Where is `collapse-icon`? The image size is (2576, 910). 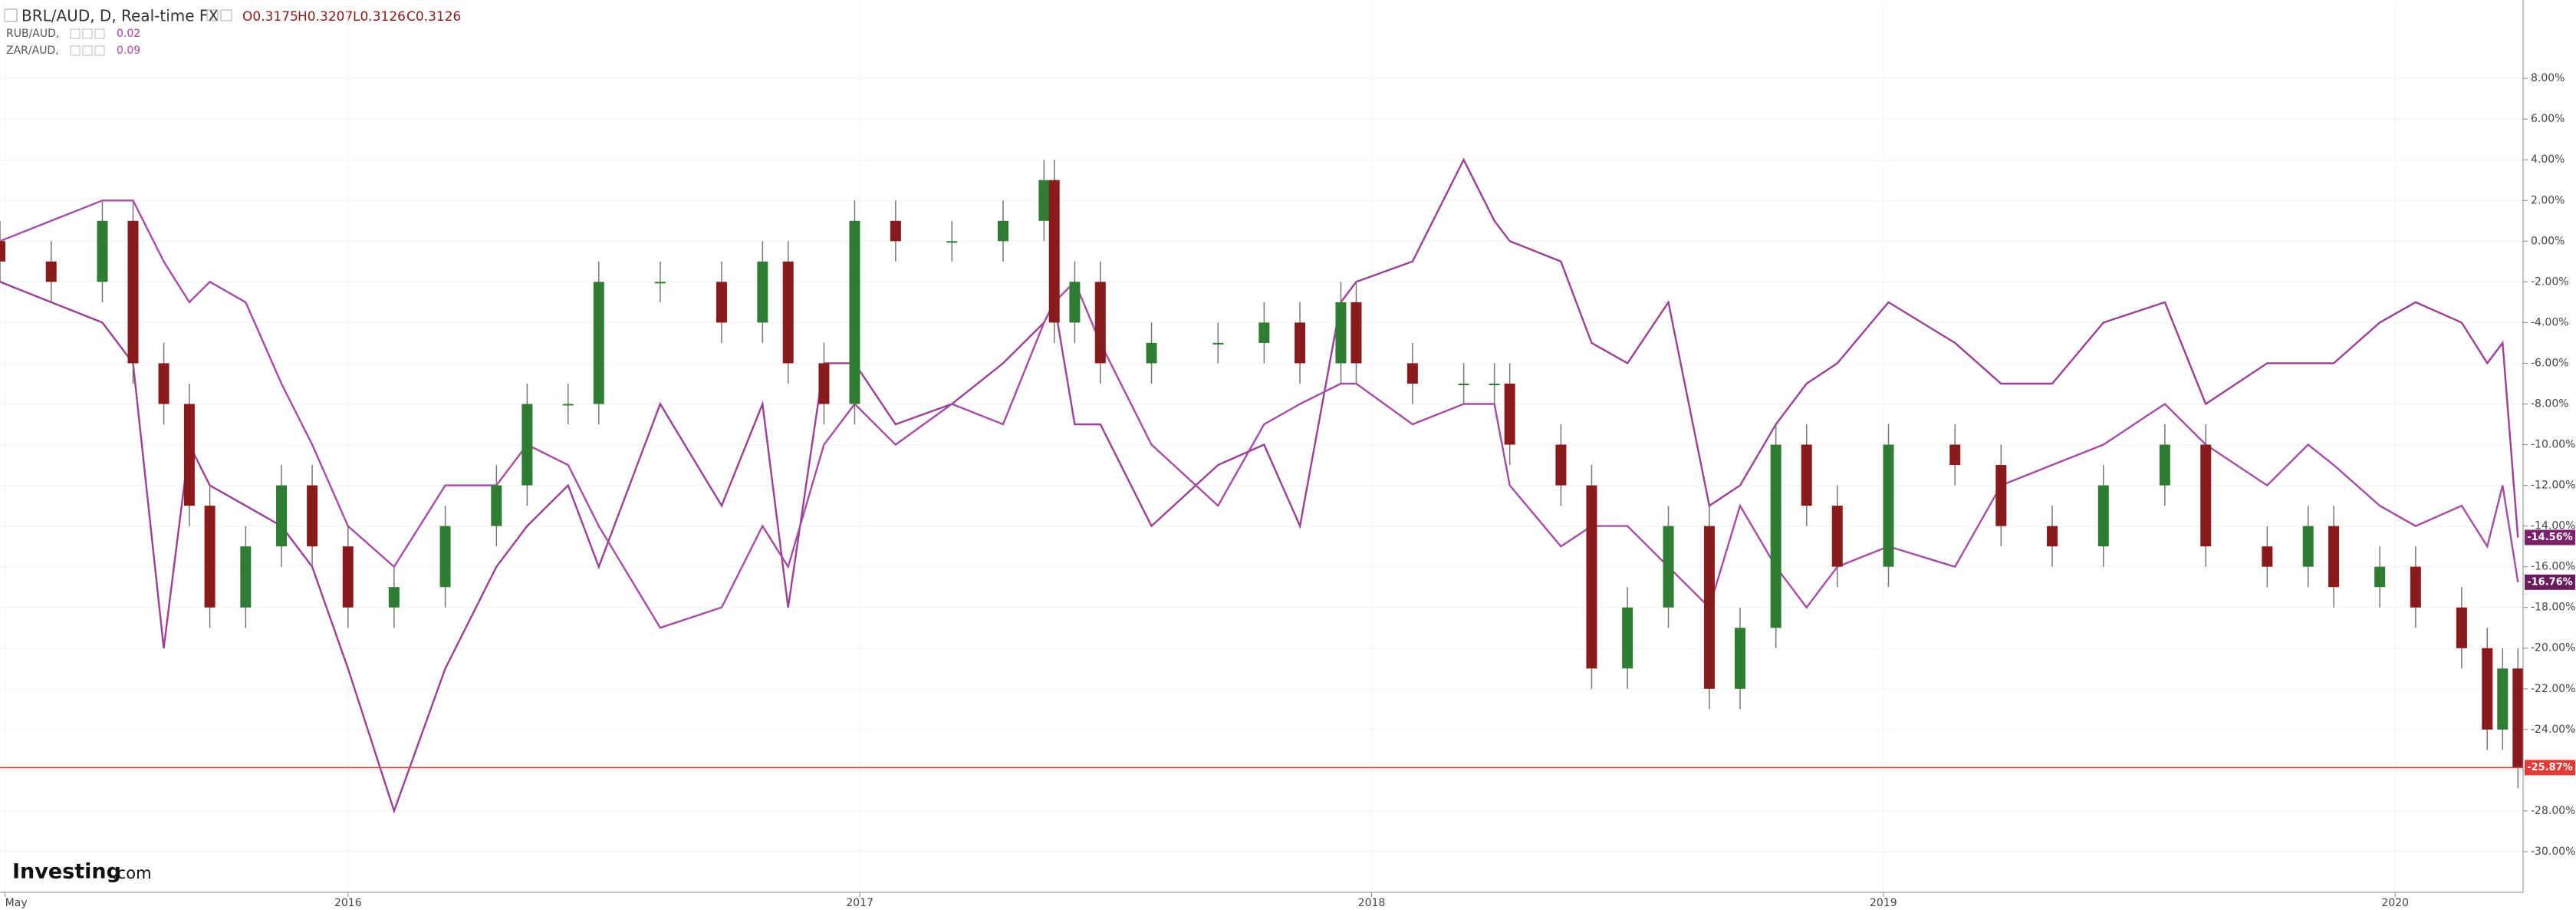 collapse-icon is located at coordinates (11, 15).